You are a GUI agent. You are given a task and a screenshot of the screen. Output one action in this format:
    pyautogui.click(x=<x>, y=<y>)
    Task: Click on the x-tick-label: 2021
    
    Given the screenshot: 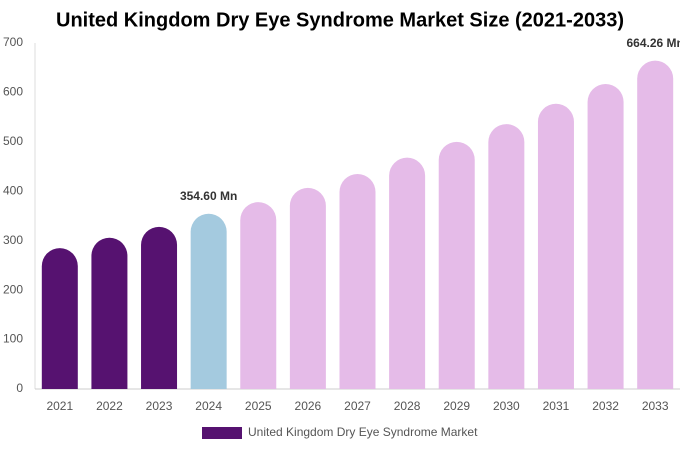 What is the action you would take?
    pyautogui.click(x=59, y=406)
    